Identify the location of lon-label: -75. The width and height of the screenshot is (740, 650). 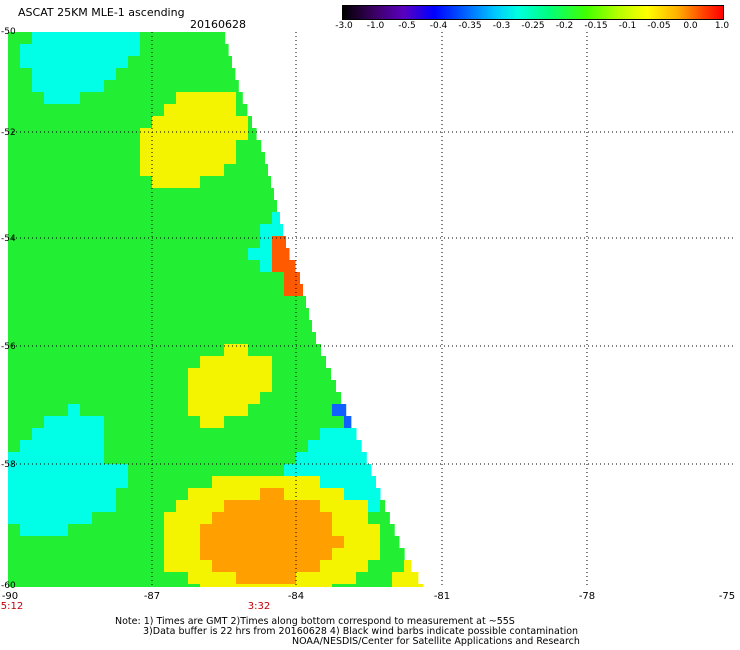
(727, 596).